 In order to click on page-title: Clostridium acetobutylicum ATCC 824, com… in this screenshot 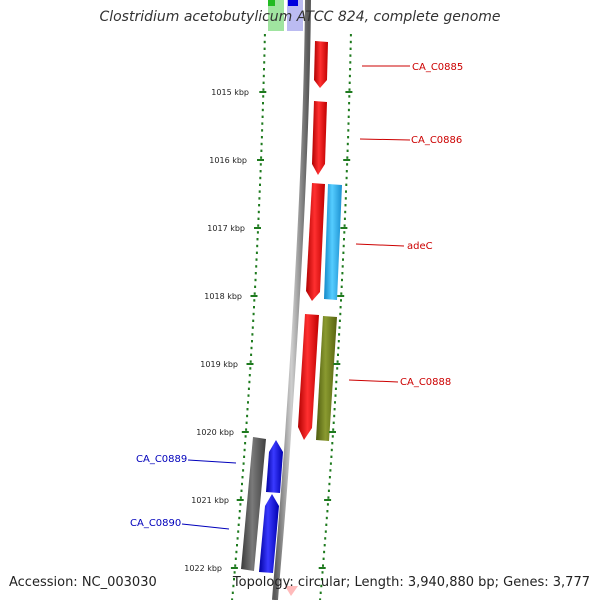, I will do `click(300, 17)`.